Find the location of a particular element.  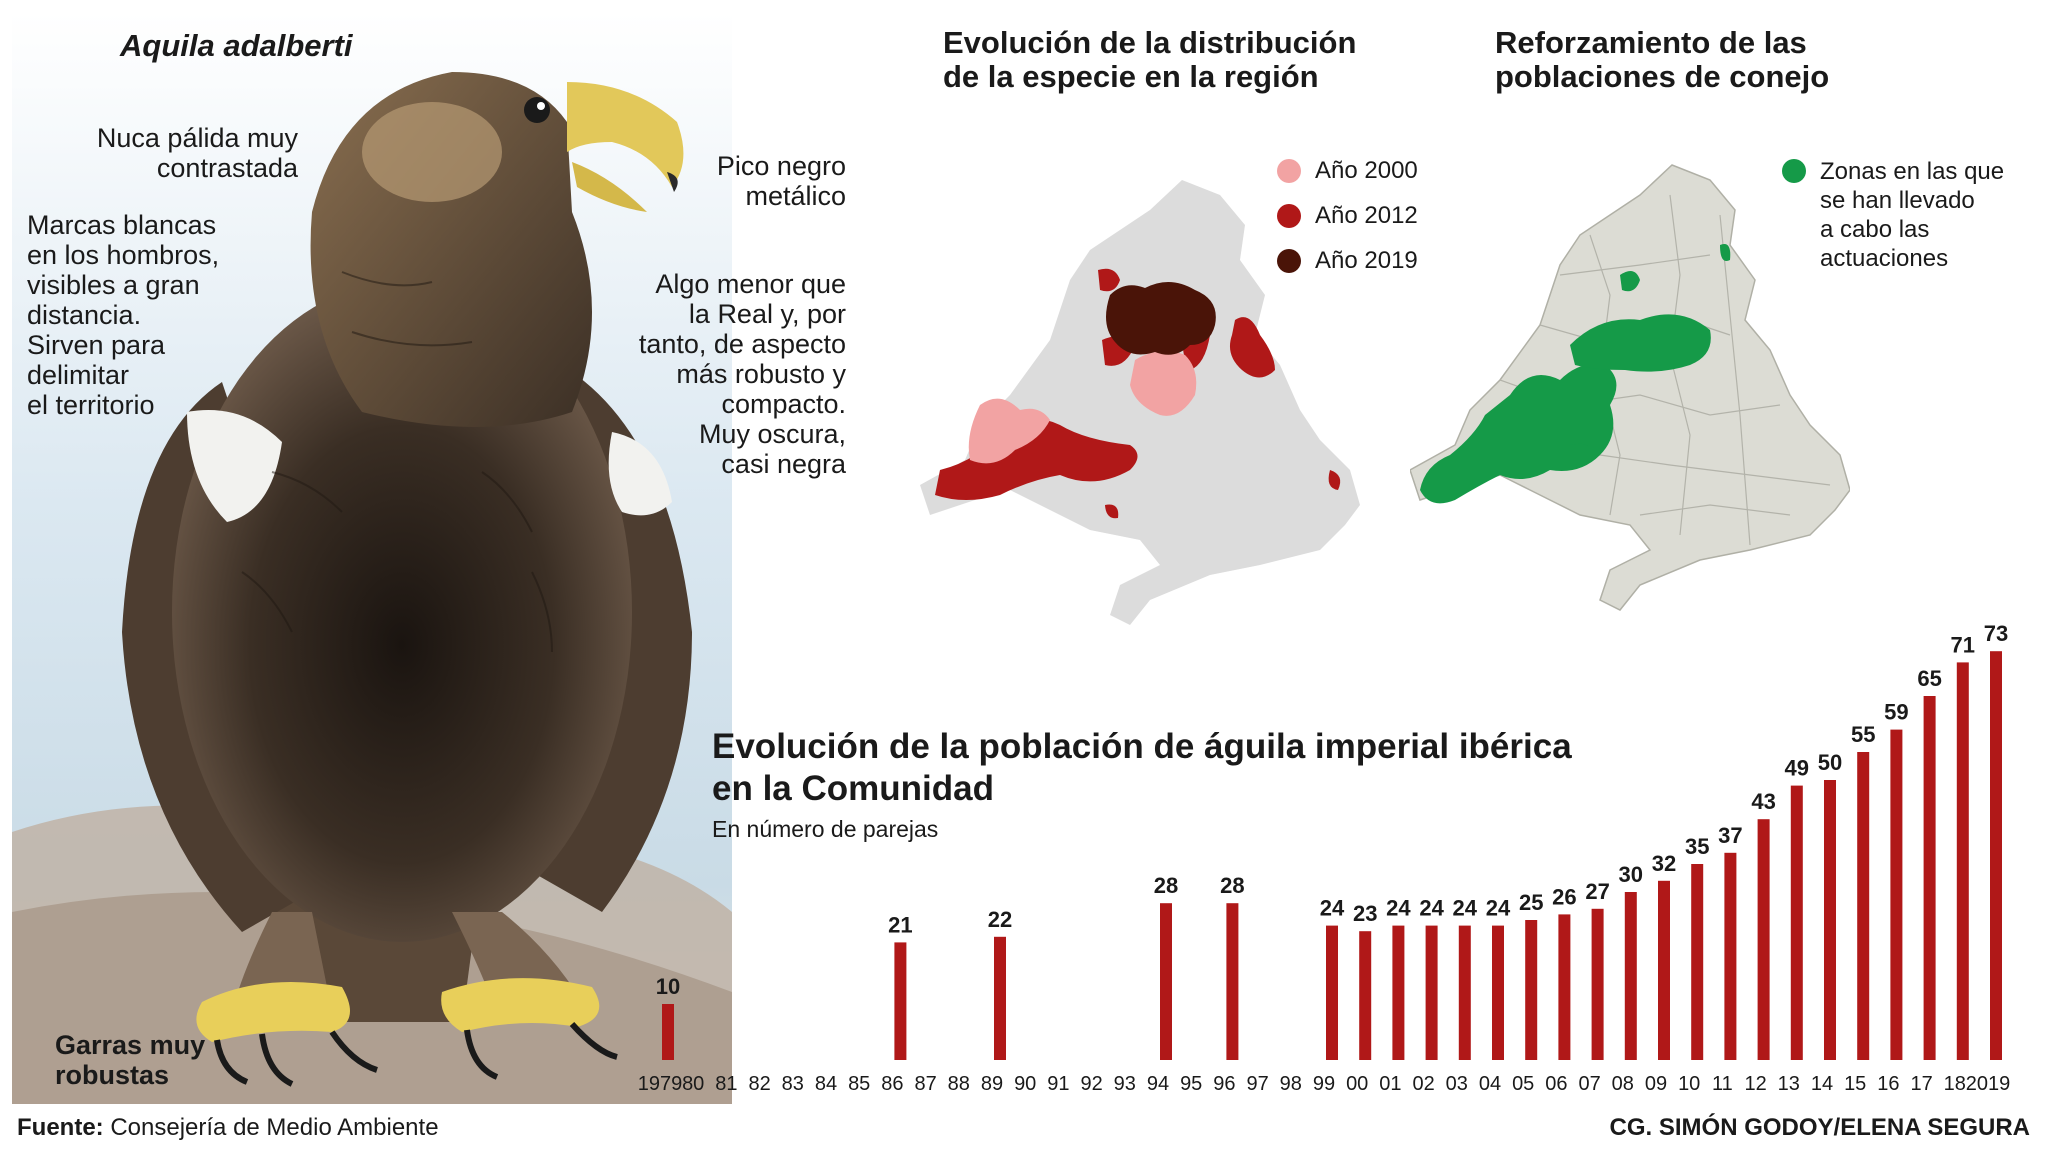

distribution-map-legend: Año 2000 Año 2012 Año 2019 is located at coordinates (1347, 216).